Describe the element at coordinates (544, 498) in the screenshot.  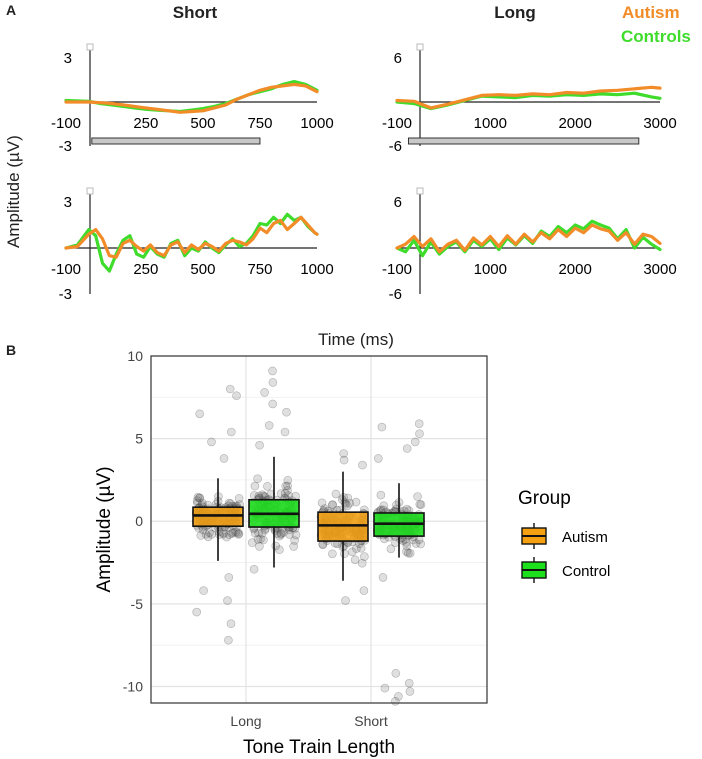
I see `legend-title: Group` at that location.